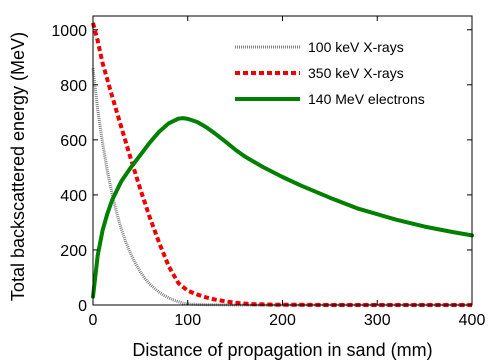 Image resolution: width=492 pixels, height=363 pixels. Describe the element at coordinates (93, 320) in the screenshot. I see `x-tick-label: 0` at that location.